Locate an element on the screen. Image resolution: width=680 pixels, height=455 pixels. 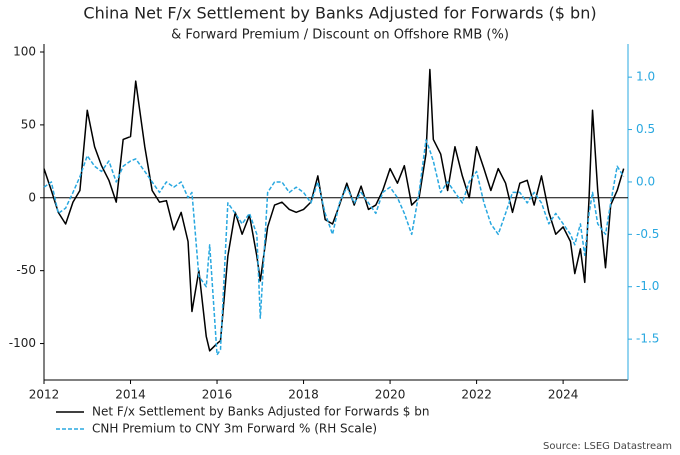
x-tick-label: 2024 is located at coordinates (563, 395).